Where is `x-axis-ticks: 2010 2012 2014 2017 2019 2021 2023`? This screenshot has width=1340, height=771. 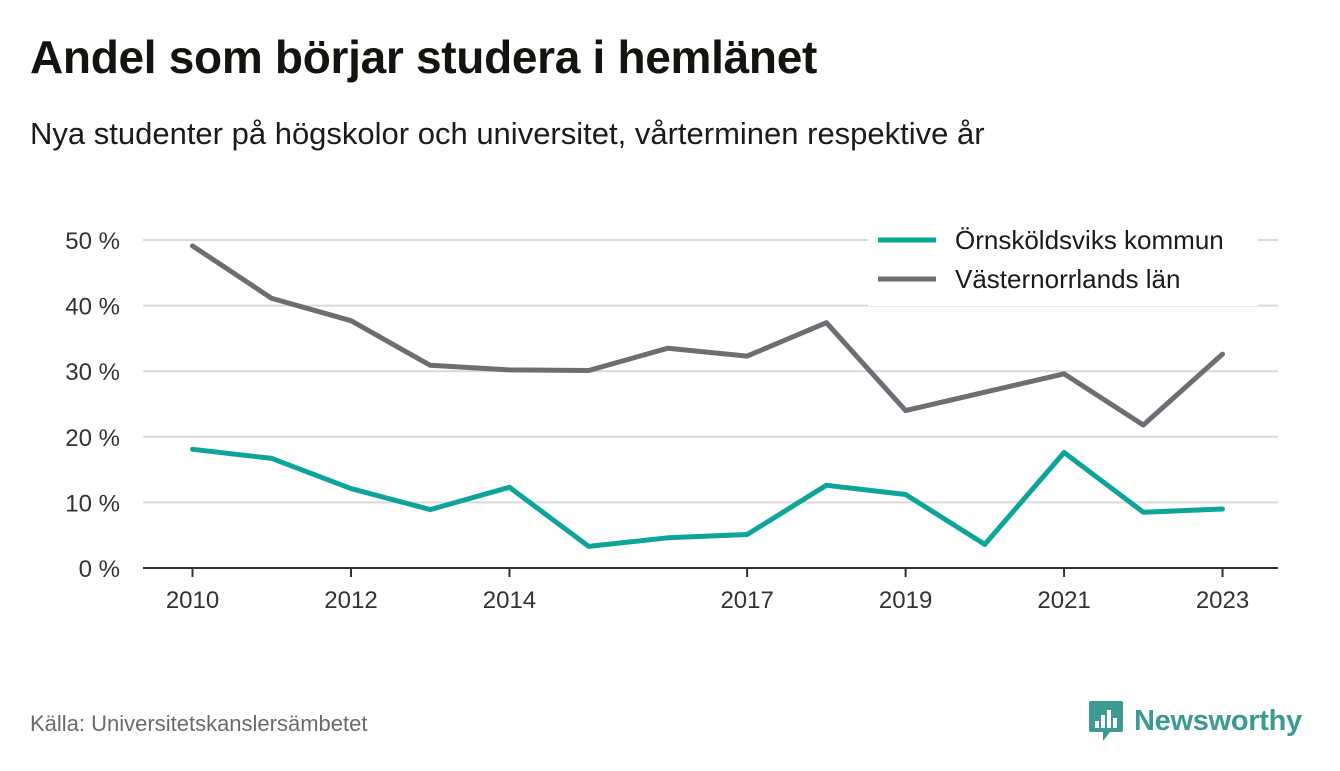
x-axis-ticks: 2010 2012 2014 2017 2019 2021 2023 is located at coordinates (707, 591).